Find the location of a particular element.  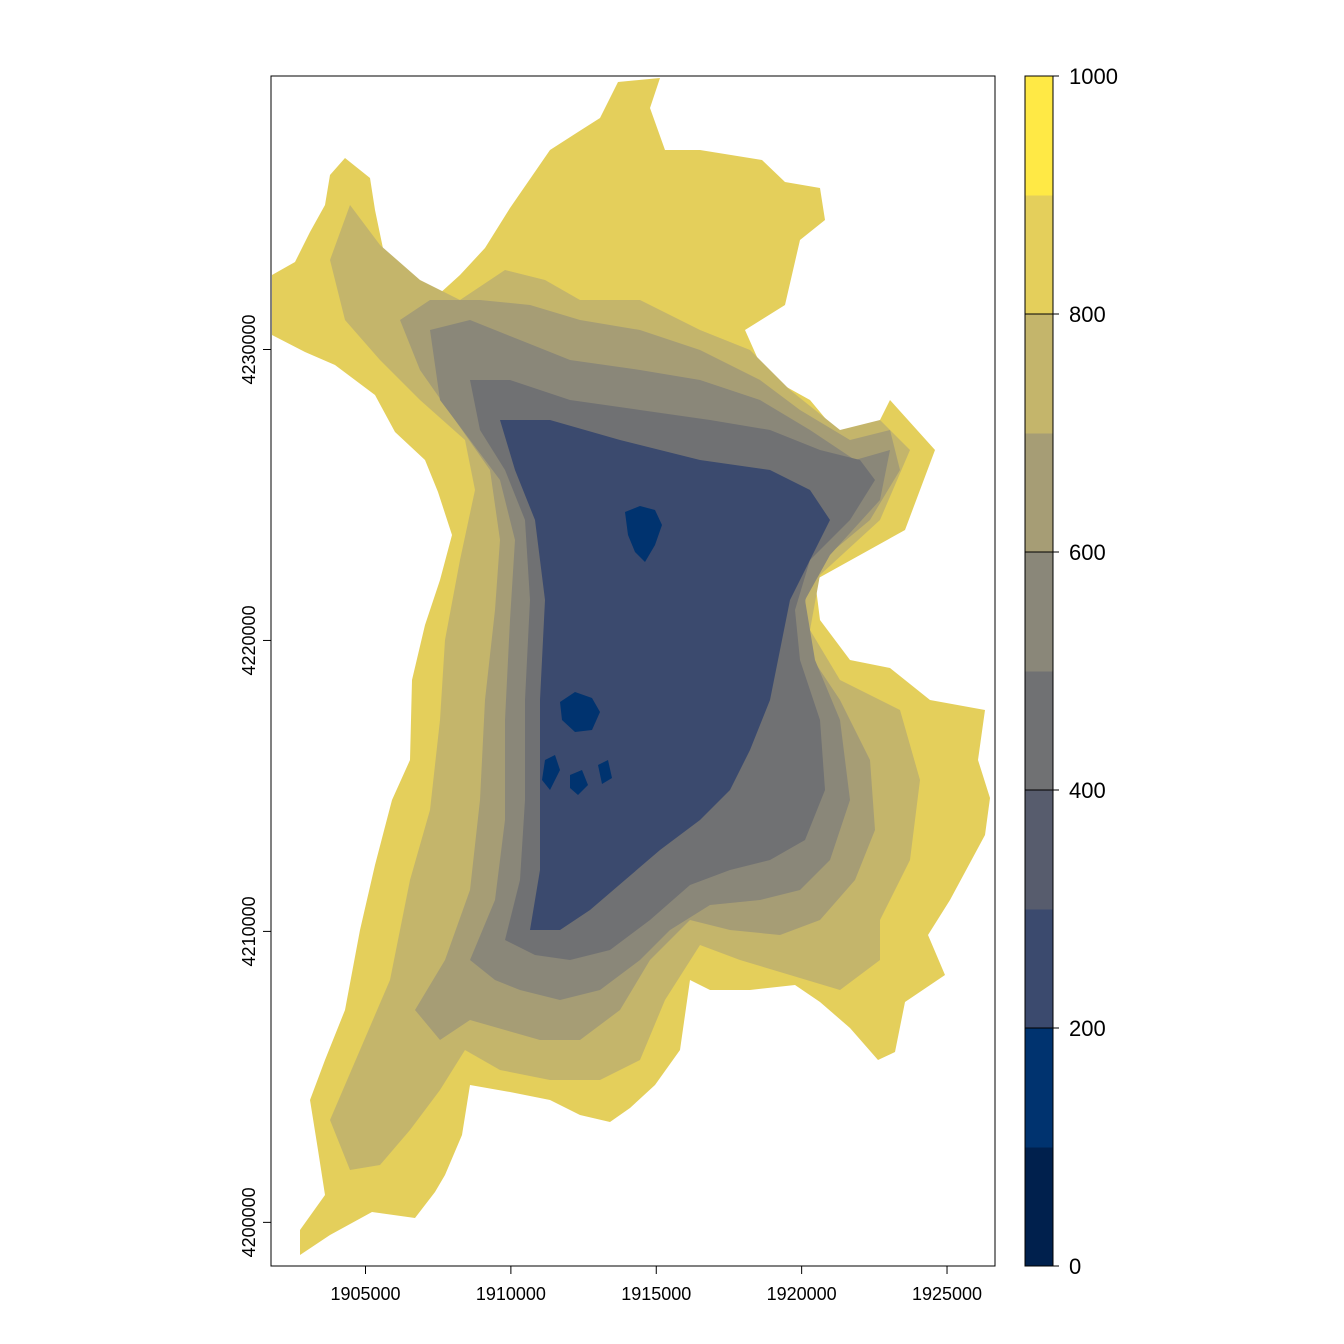

x-tick-label: 1905000 is located at coordinates (365, 1294).